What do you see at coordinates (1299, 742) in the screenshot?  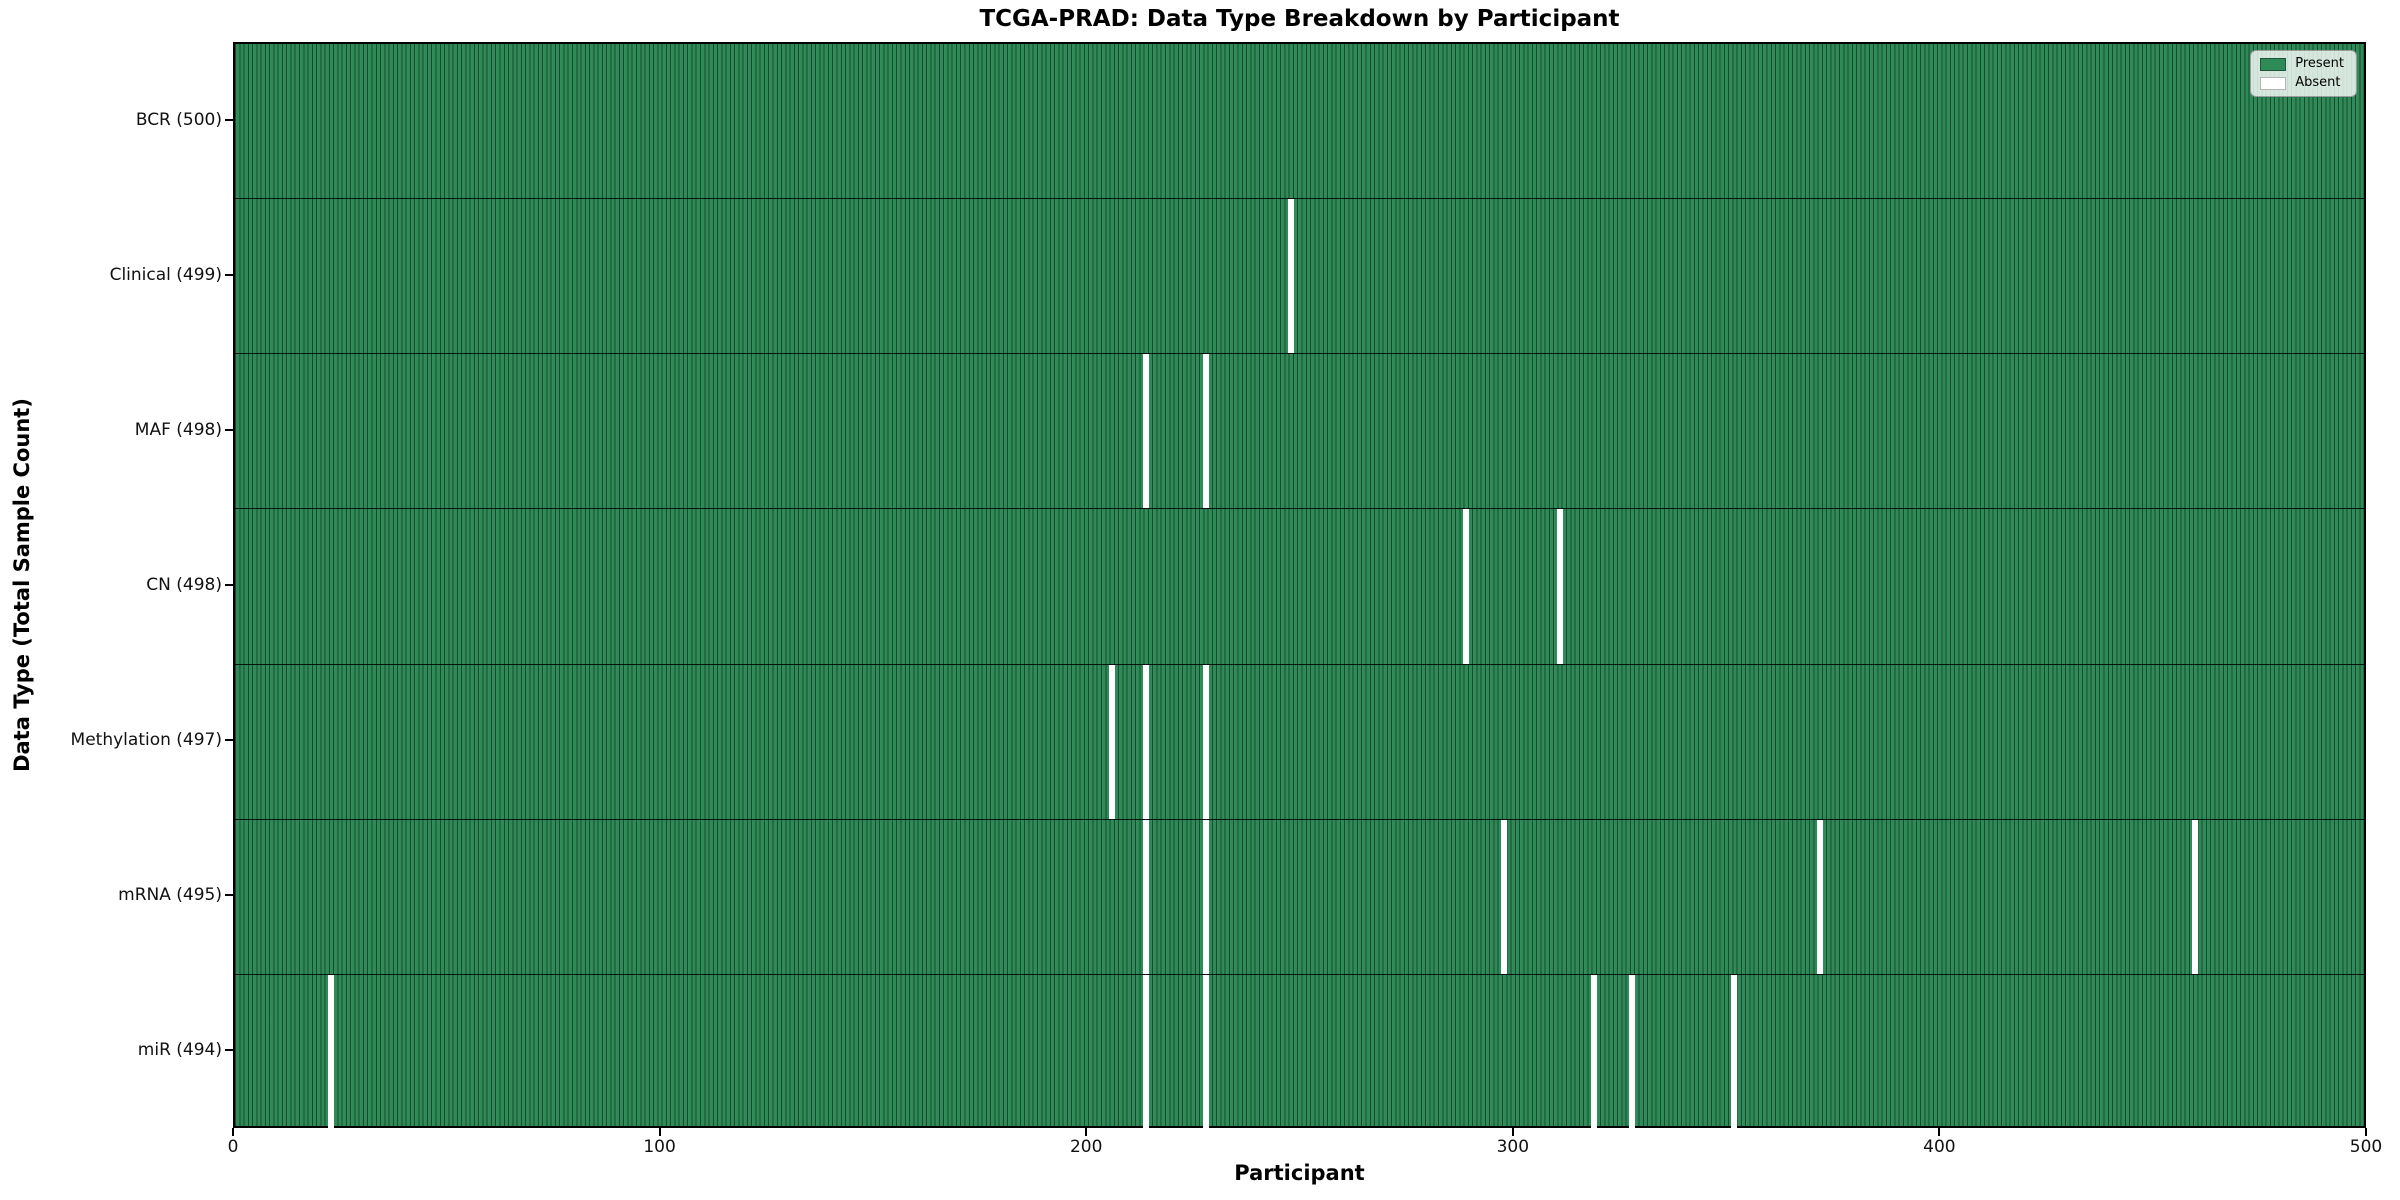 I see `row-methylation` at bounding box center [1299, 742].